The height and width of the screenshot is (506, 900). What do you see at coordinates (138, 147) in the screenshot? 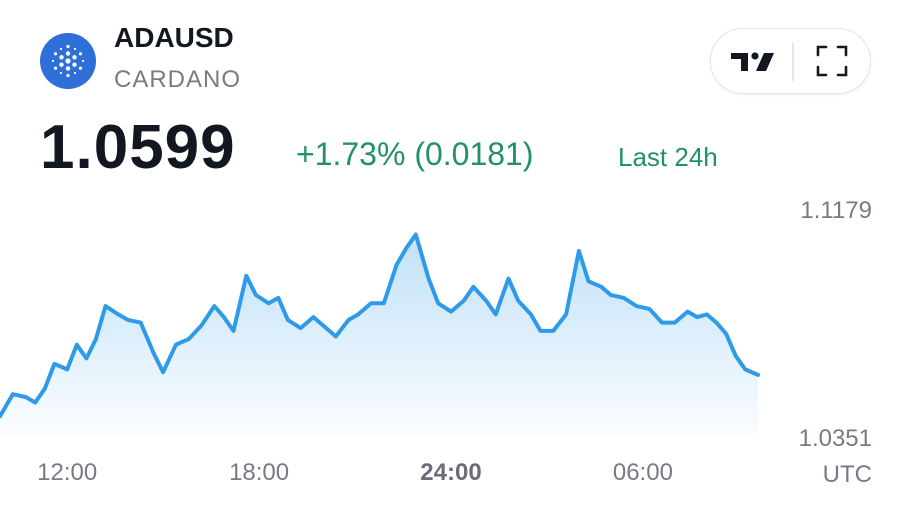
I see `current-price: 1.0599` at bounding box center [138, 147].